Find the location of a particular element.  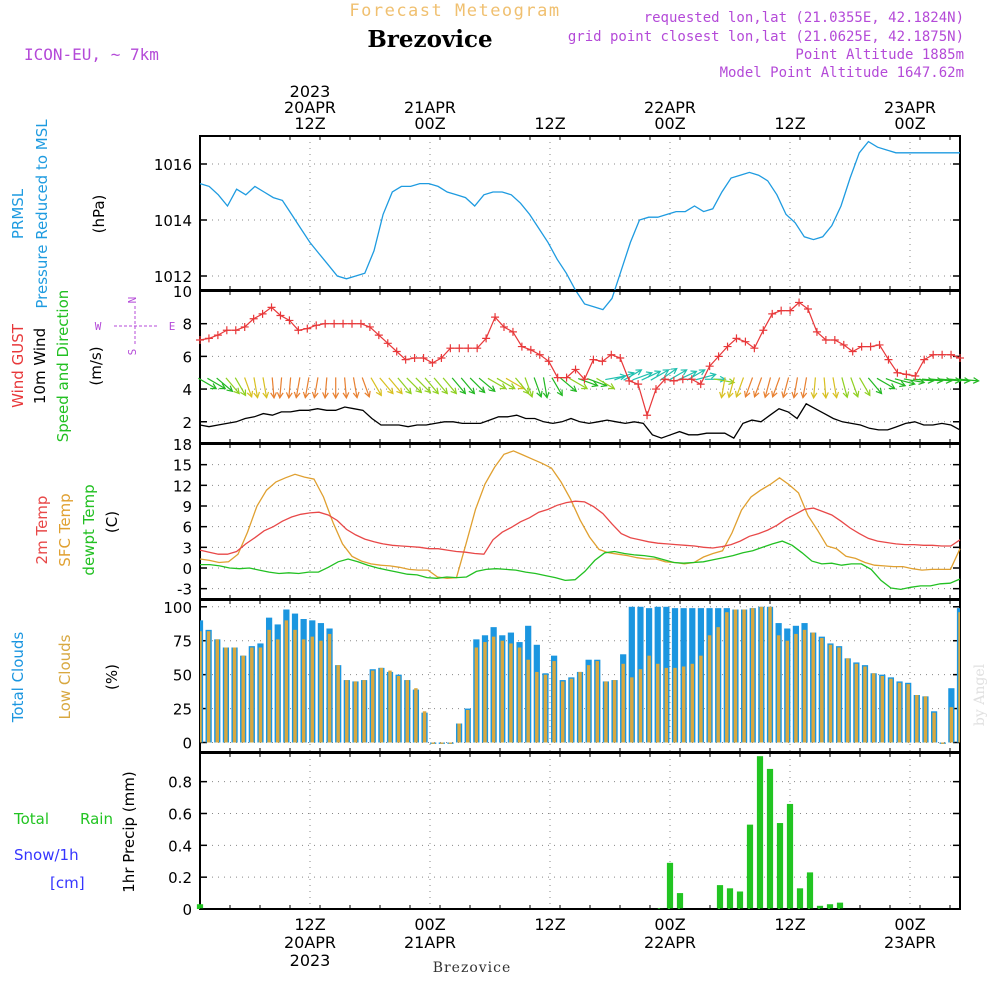

panel-frame is located at coordinates (580, 831).